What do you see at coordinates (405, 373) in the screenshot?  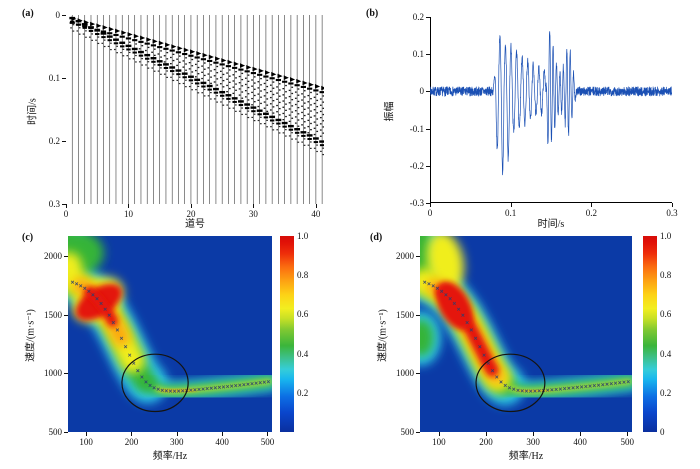 I see `panel-d-y-tick-label: 1000` at bounding box center [405, 373].